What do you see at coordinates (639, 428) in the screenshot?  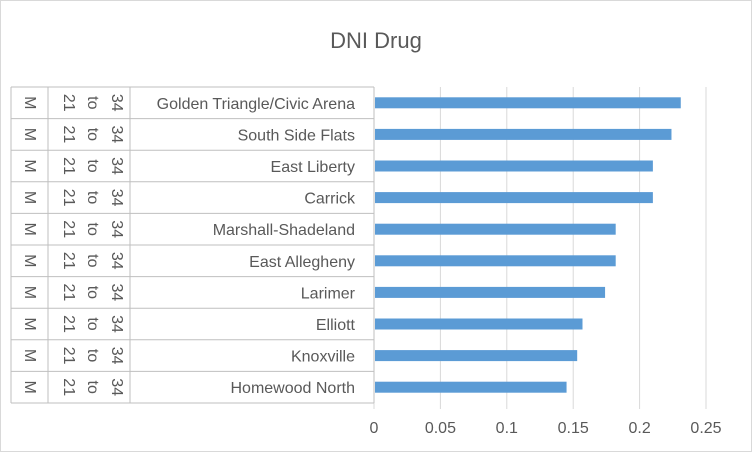 I see `x-tick-label: 0.2` at bounding box center [639, 428].